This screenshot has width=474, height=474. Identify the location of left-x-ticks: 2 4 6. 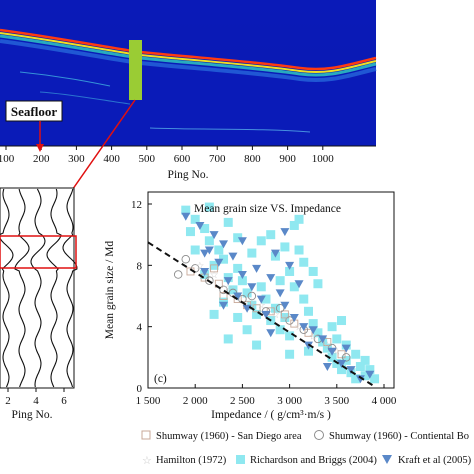
(36, 397).